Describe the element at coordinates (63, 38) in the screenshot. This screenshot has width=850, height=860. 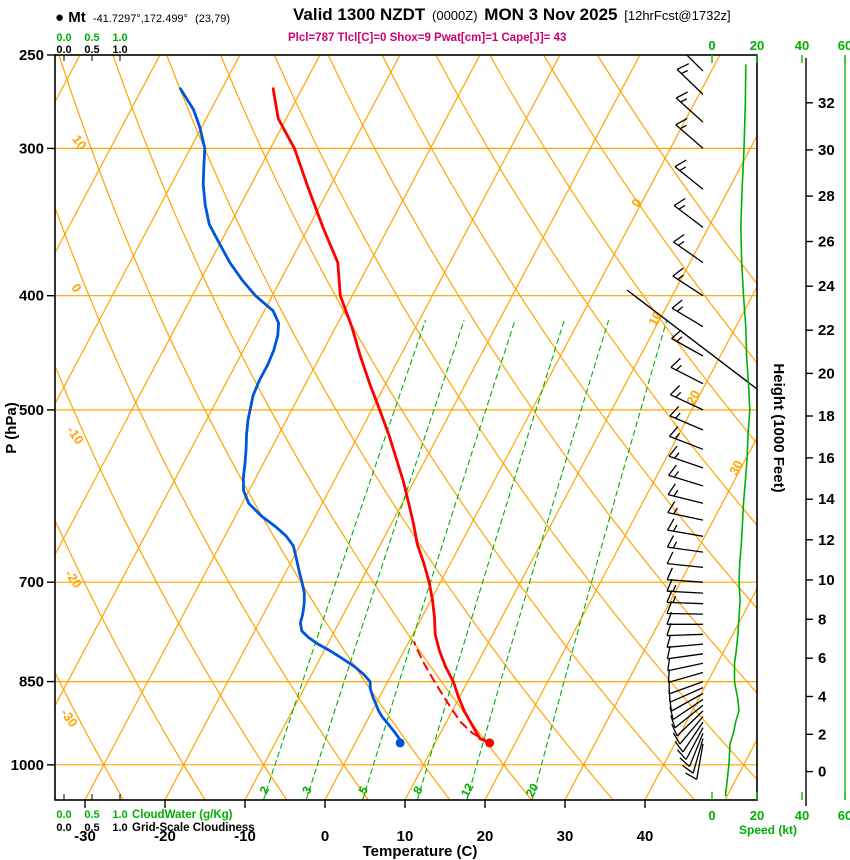
I see `cloudwater-top-tick-0: 0.0` at that location.